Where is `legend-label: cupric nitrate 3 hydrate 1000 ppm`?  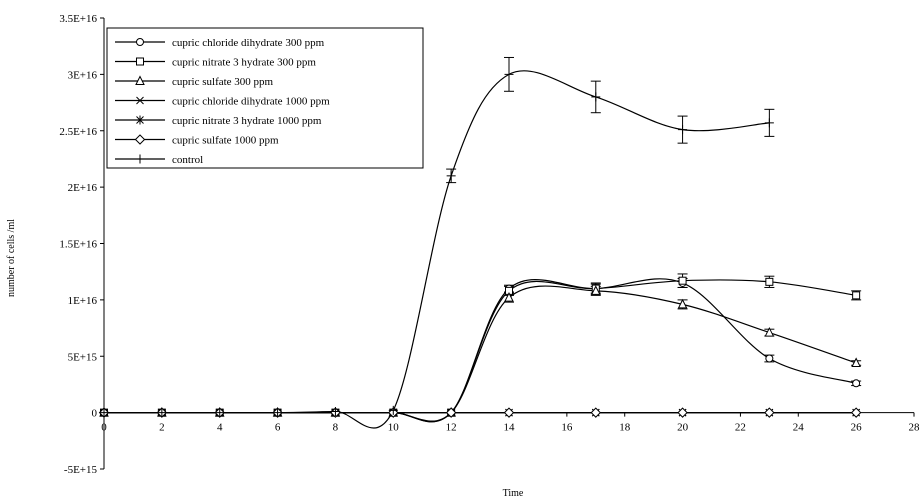 legend-label: cupric nitrate 3 hydrate 1000 ppm is located at coordinates (247, 121).